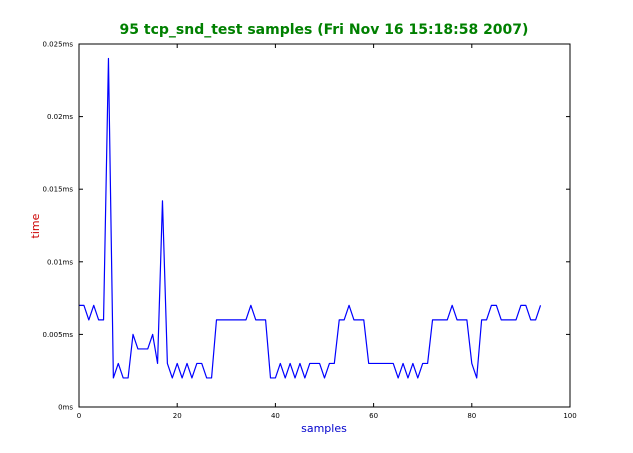 The height and width of the screenshot is (453, 633). Describe the element at coordinates (57, 190) in the screenshot. I see `y-tick-label: 0.015ms` at that location.